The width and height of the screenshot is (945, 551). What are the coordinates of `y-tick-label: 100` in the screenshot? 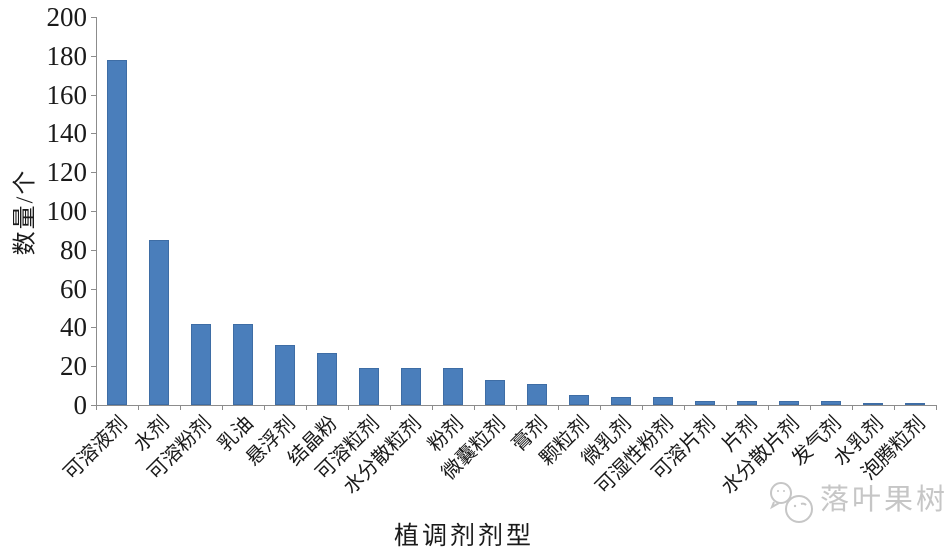 It's located at (67, 211).